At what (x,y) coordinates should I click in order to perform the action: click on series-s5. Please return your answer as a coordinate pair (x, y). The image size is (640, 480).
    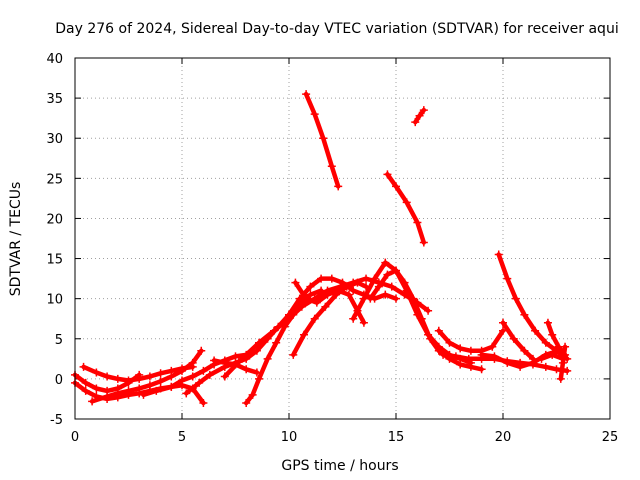
    Looking at the image, I should click on (195, 375).